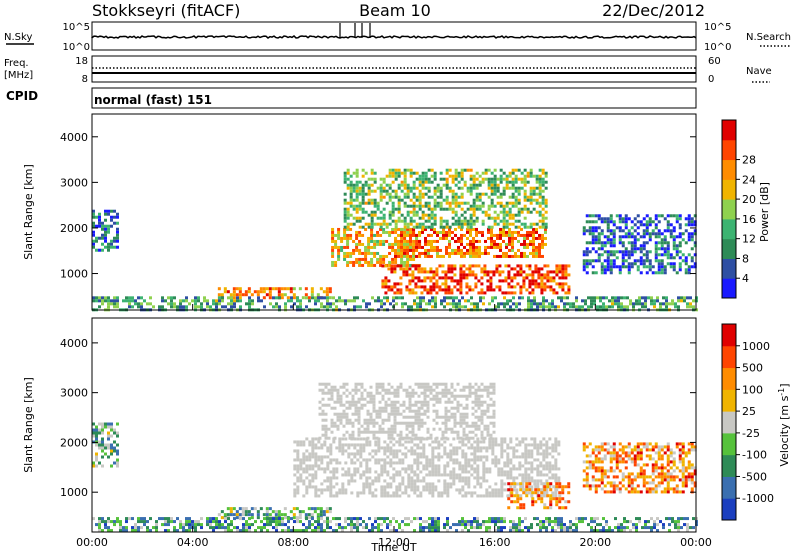  Describe the element at coordinates (749, 179) in the screenshot. I see `power-colorbar-tick-label: 24` at that location.